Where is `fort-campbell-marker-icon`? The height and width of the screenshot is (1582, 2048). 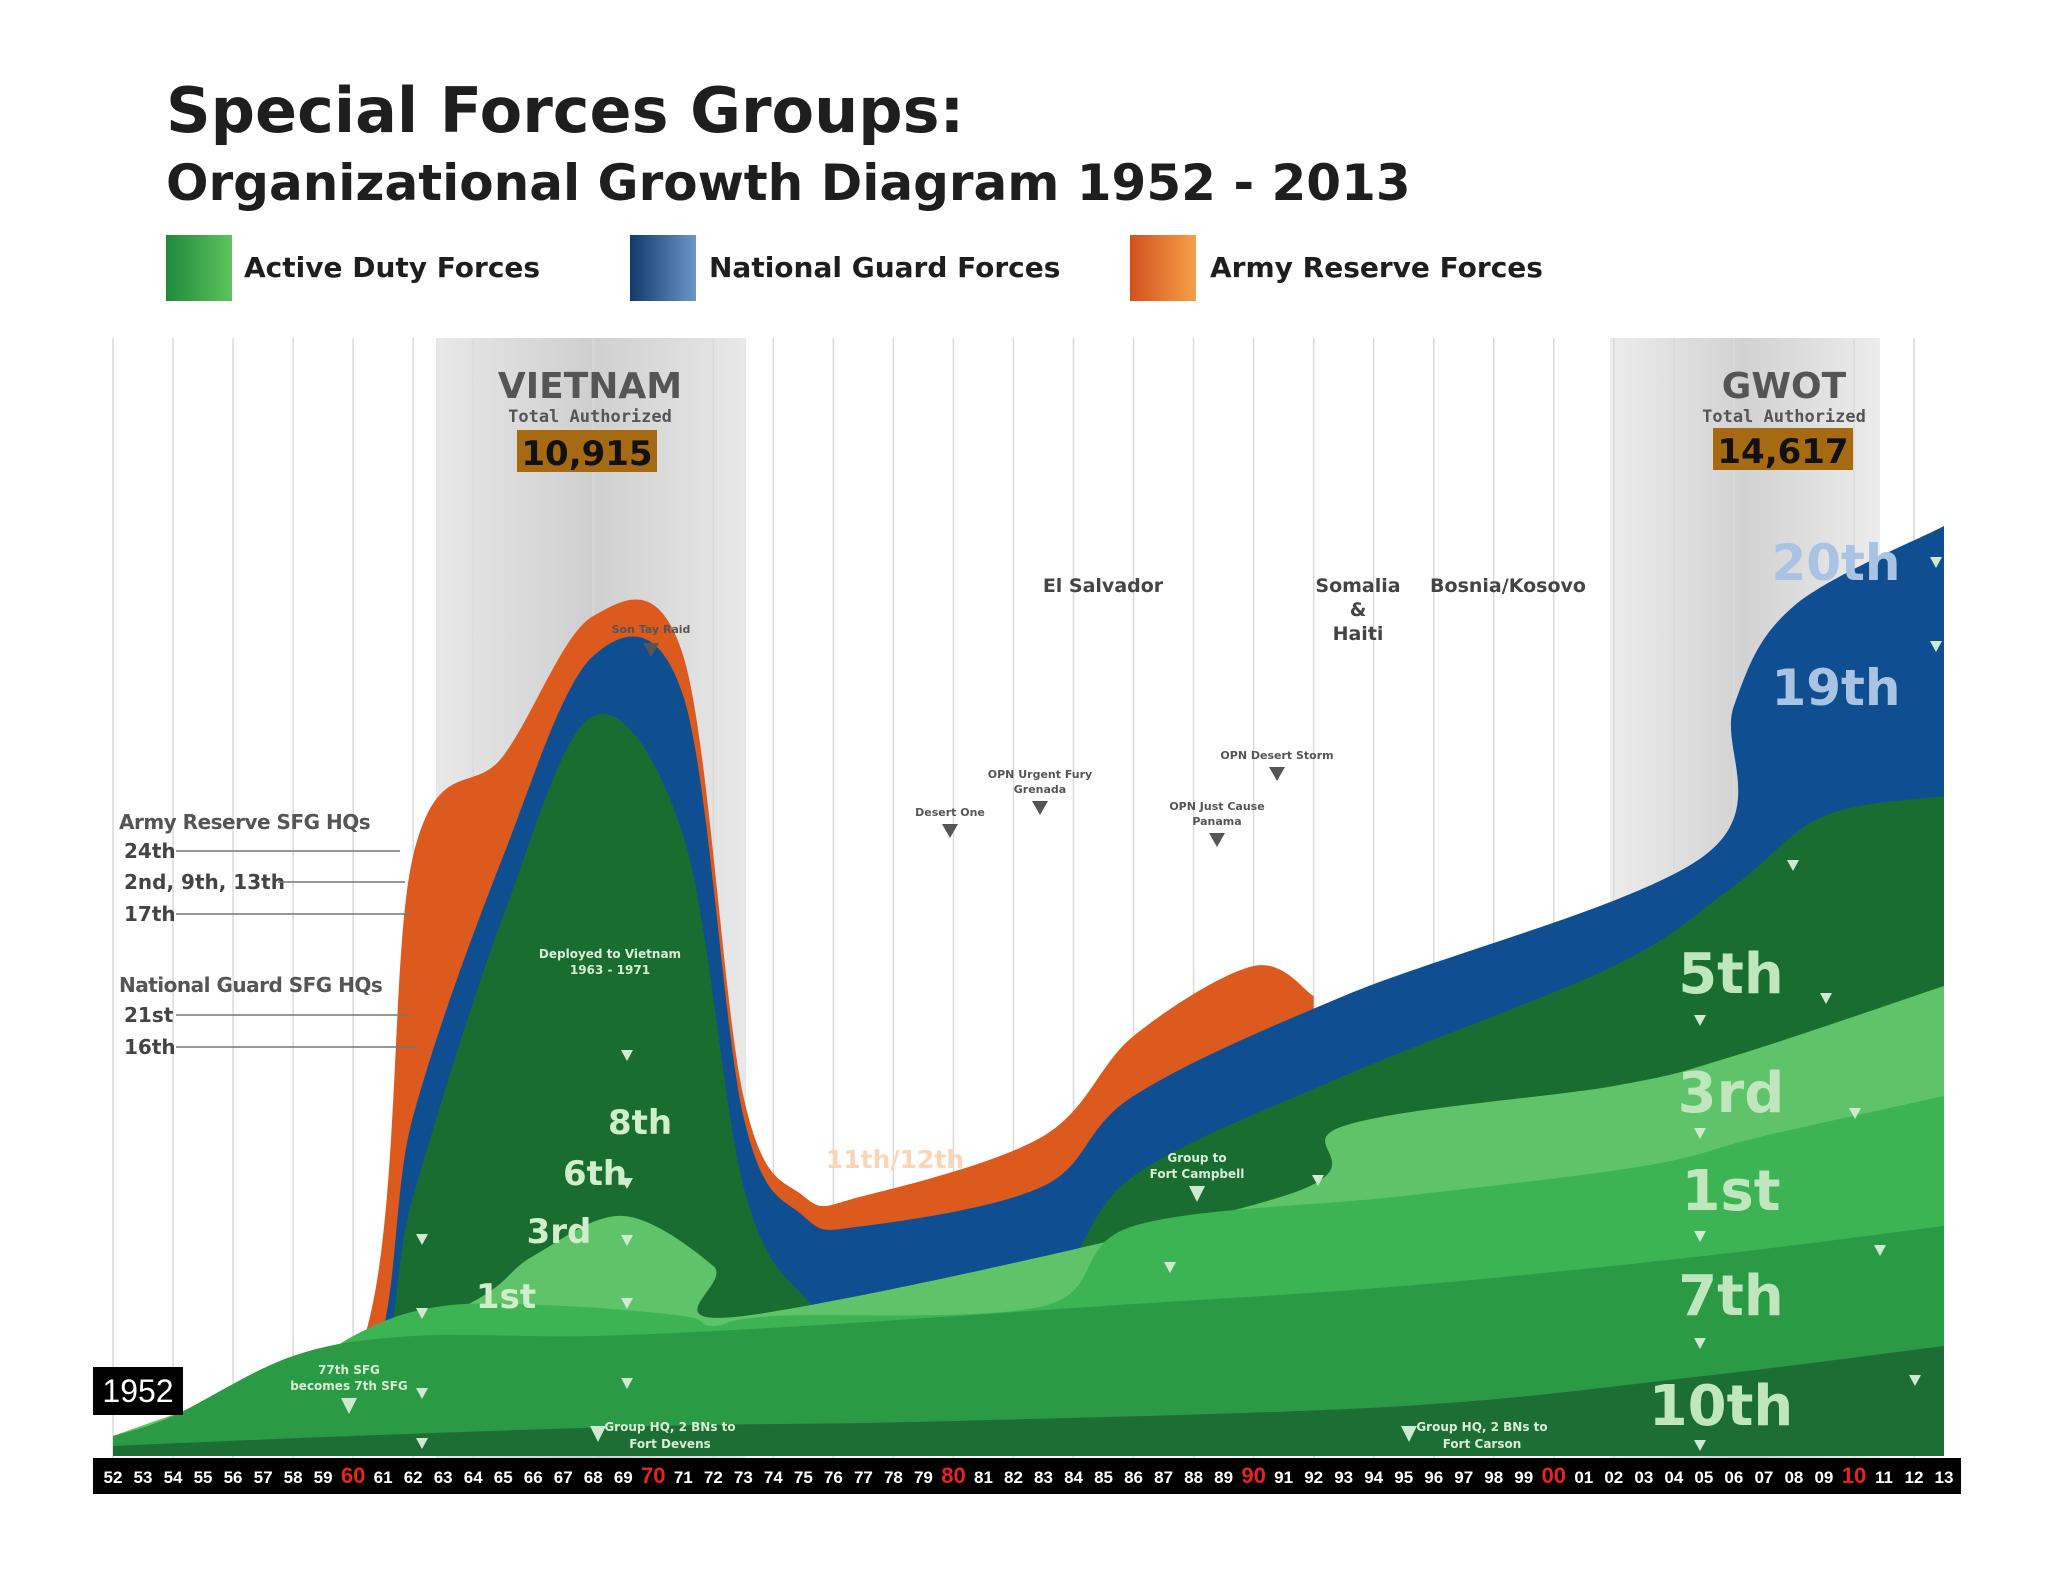 fort-campbell-marker-icon is located at coordinates (1197, 1194).